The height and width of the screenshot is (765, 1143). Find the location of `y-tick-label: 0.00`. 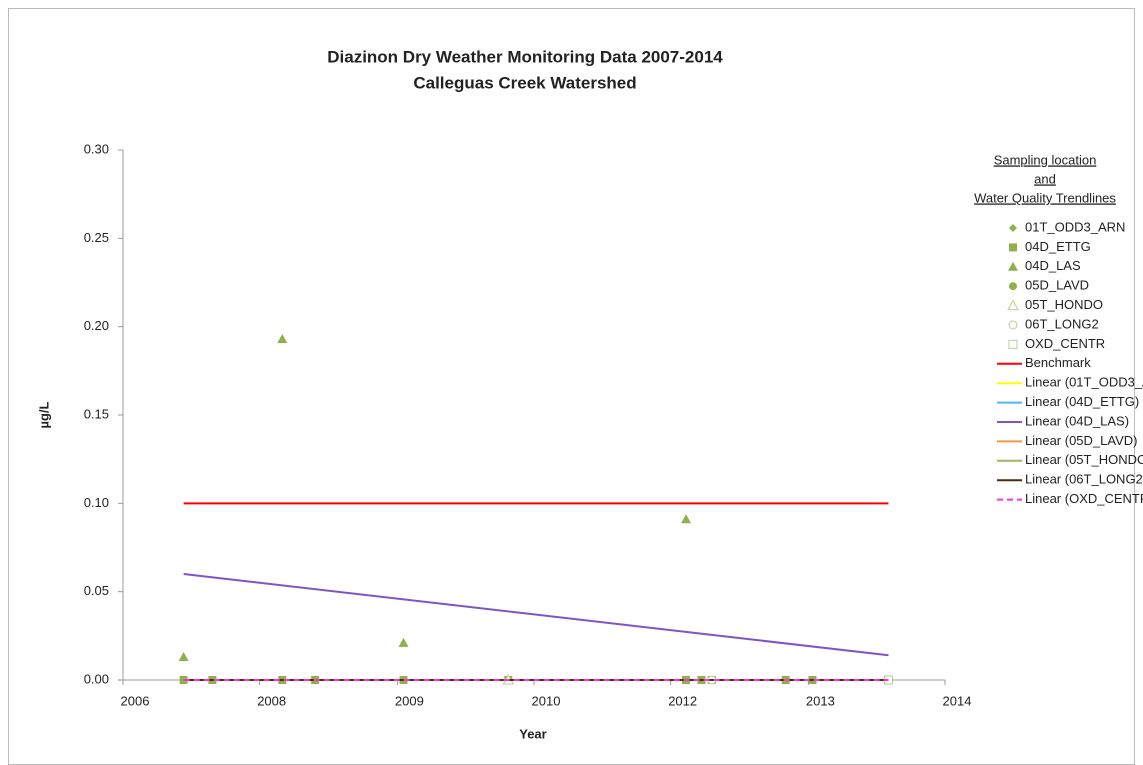

y-tick-label: 0.00 is located at coordinates (96, 678).